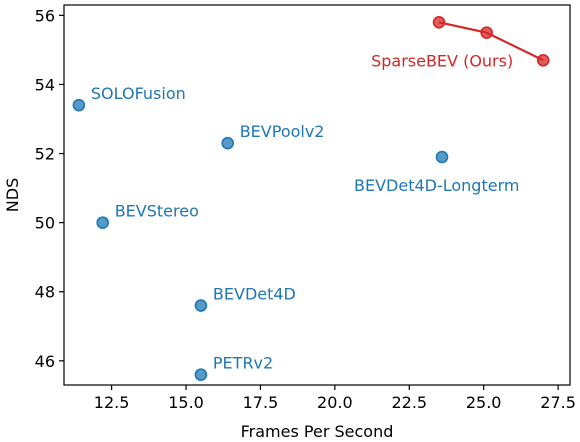  I want to click on point-label: BEVStereo, so click(157, 211).